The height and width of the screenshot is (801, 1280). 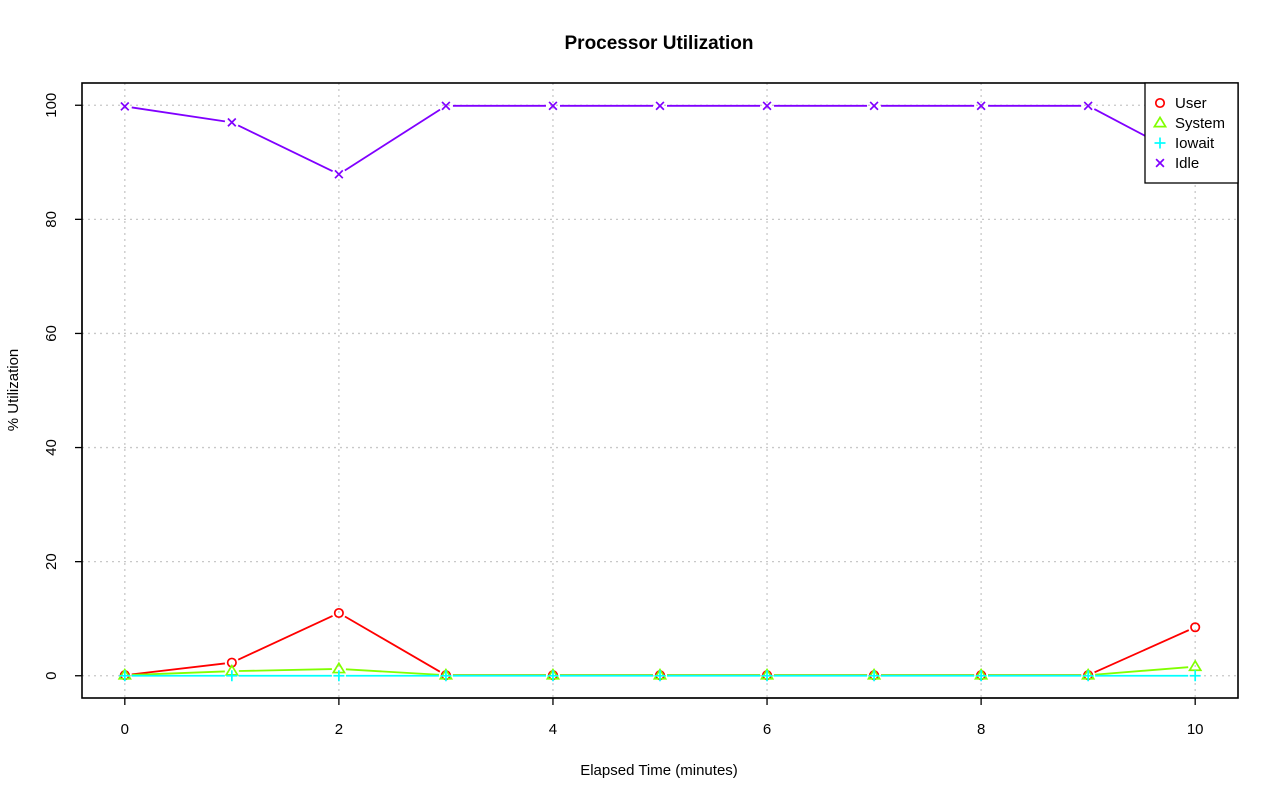 What do you see at coordinates (1191, 133) in the screenshot?
I see `legend: User System Iowait Idle` at bounding box center [1191, 133].